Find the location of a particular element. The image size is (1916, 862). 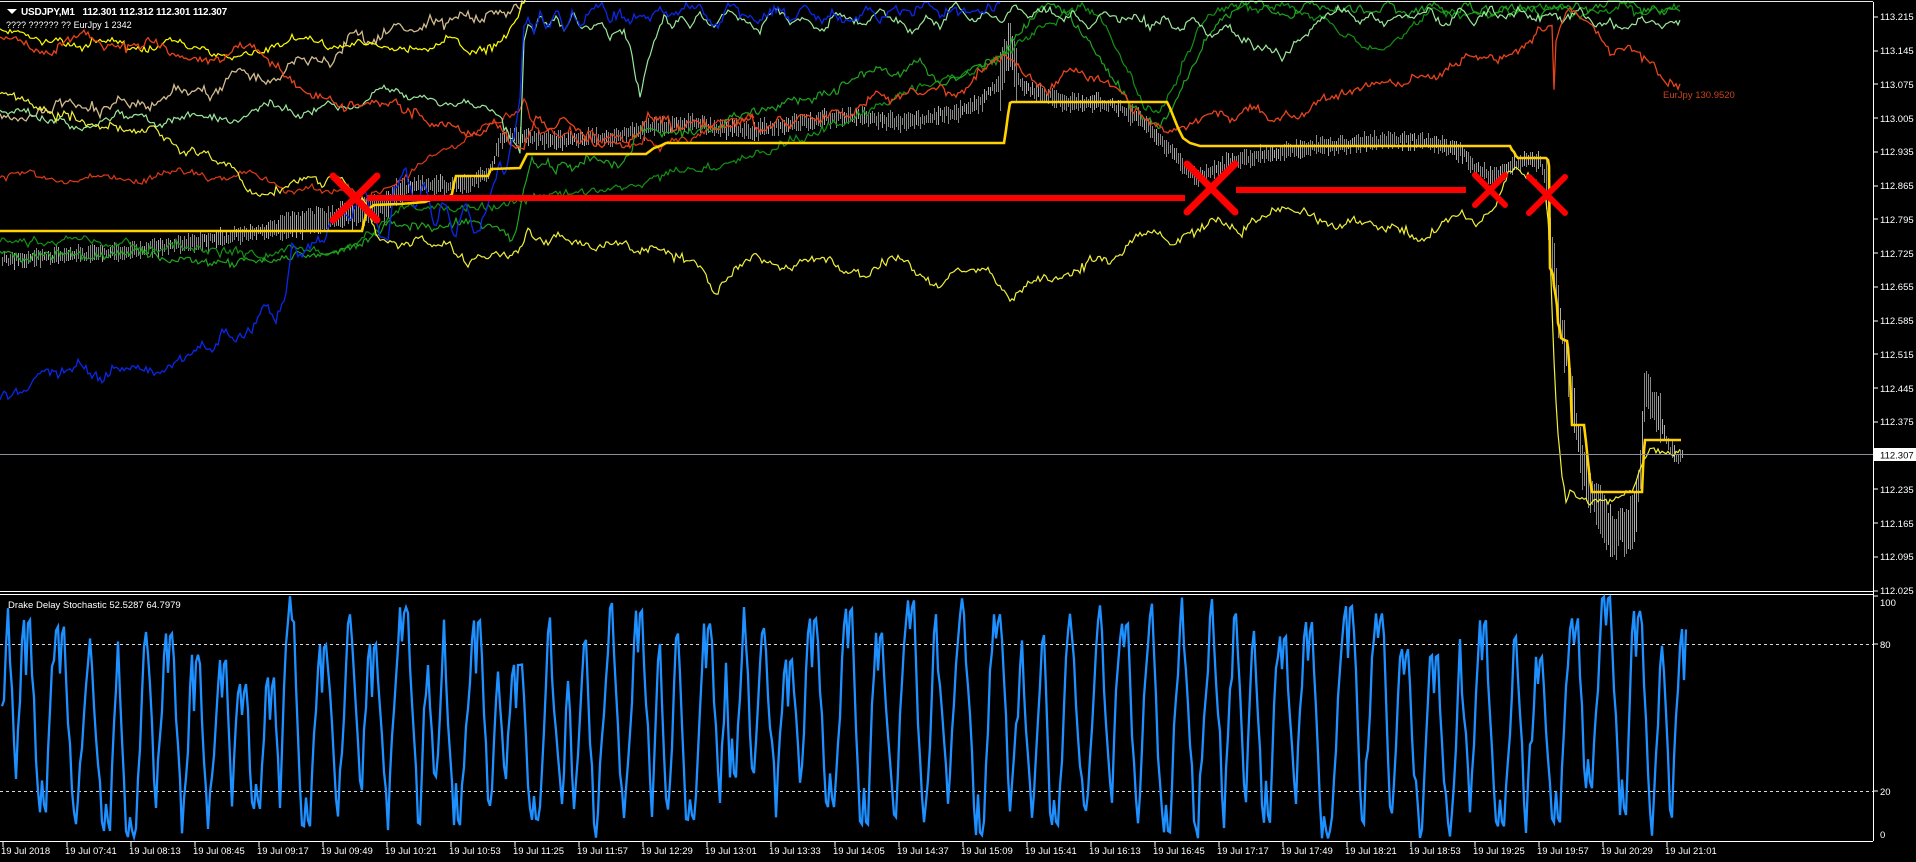

svg-text: 19 Jul 18:21 is located at coordinates (1371, 851).